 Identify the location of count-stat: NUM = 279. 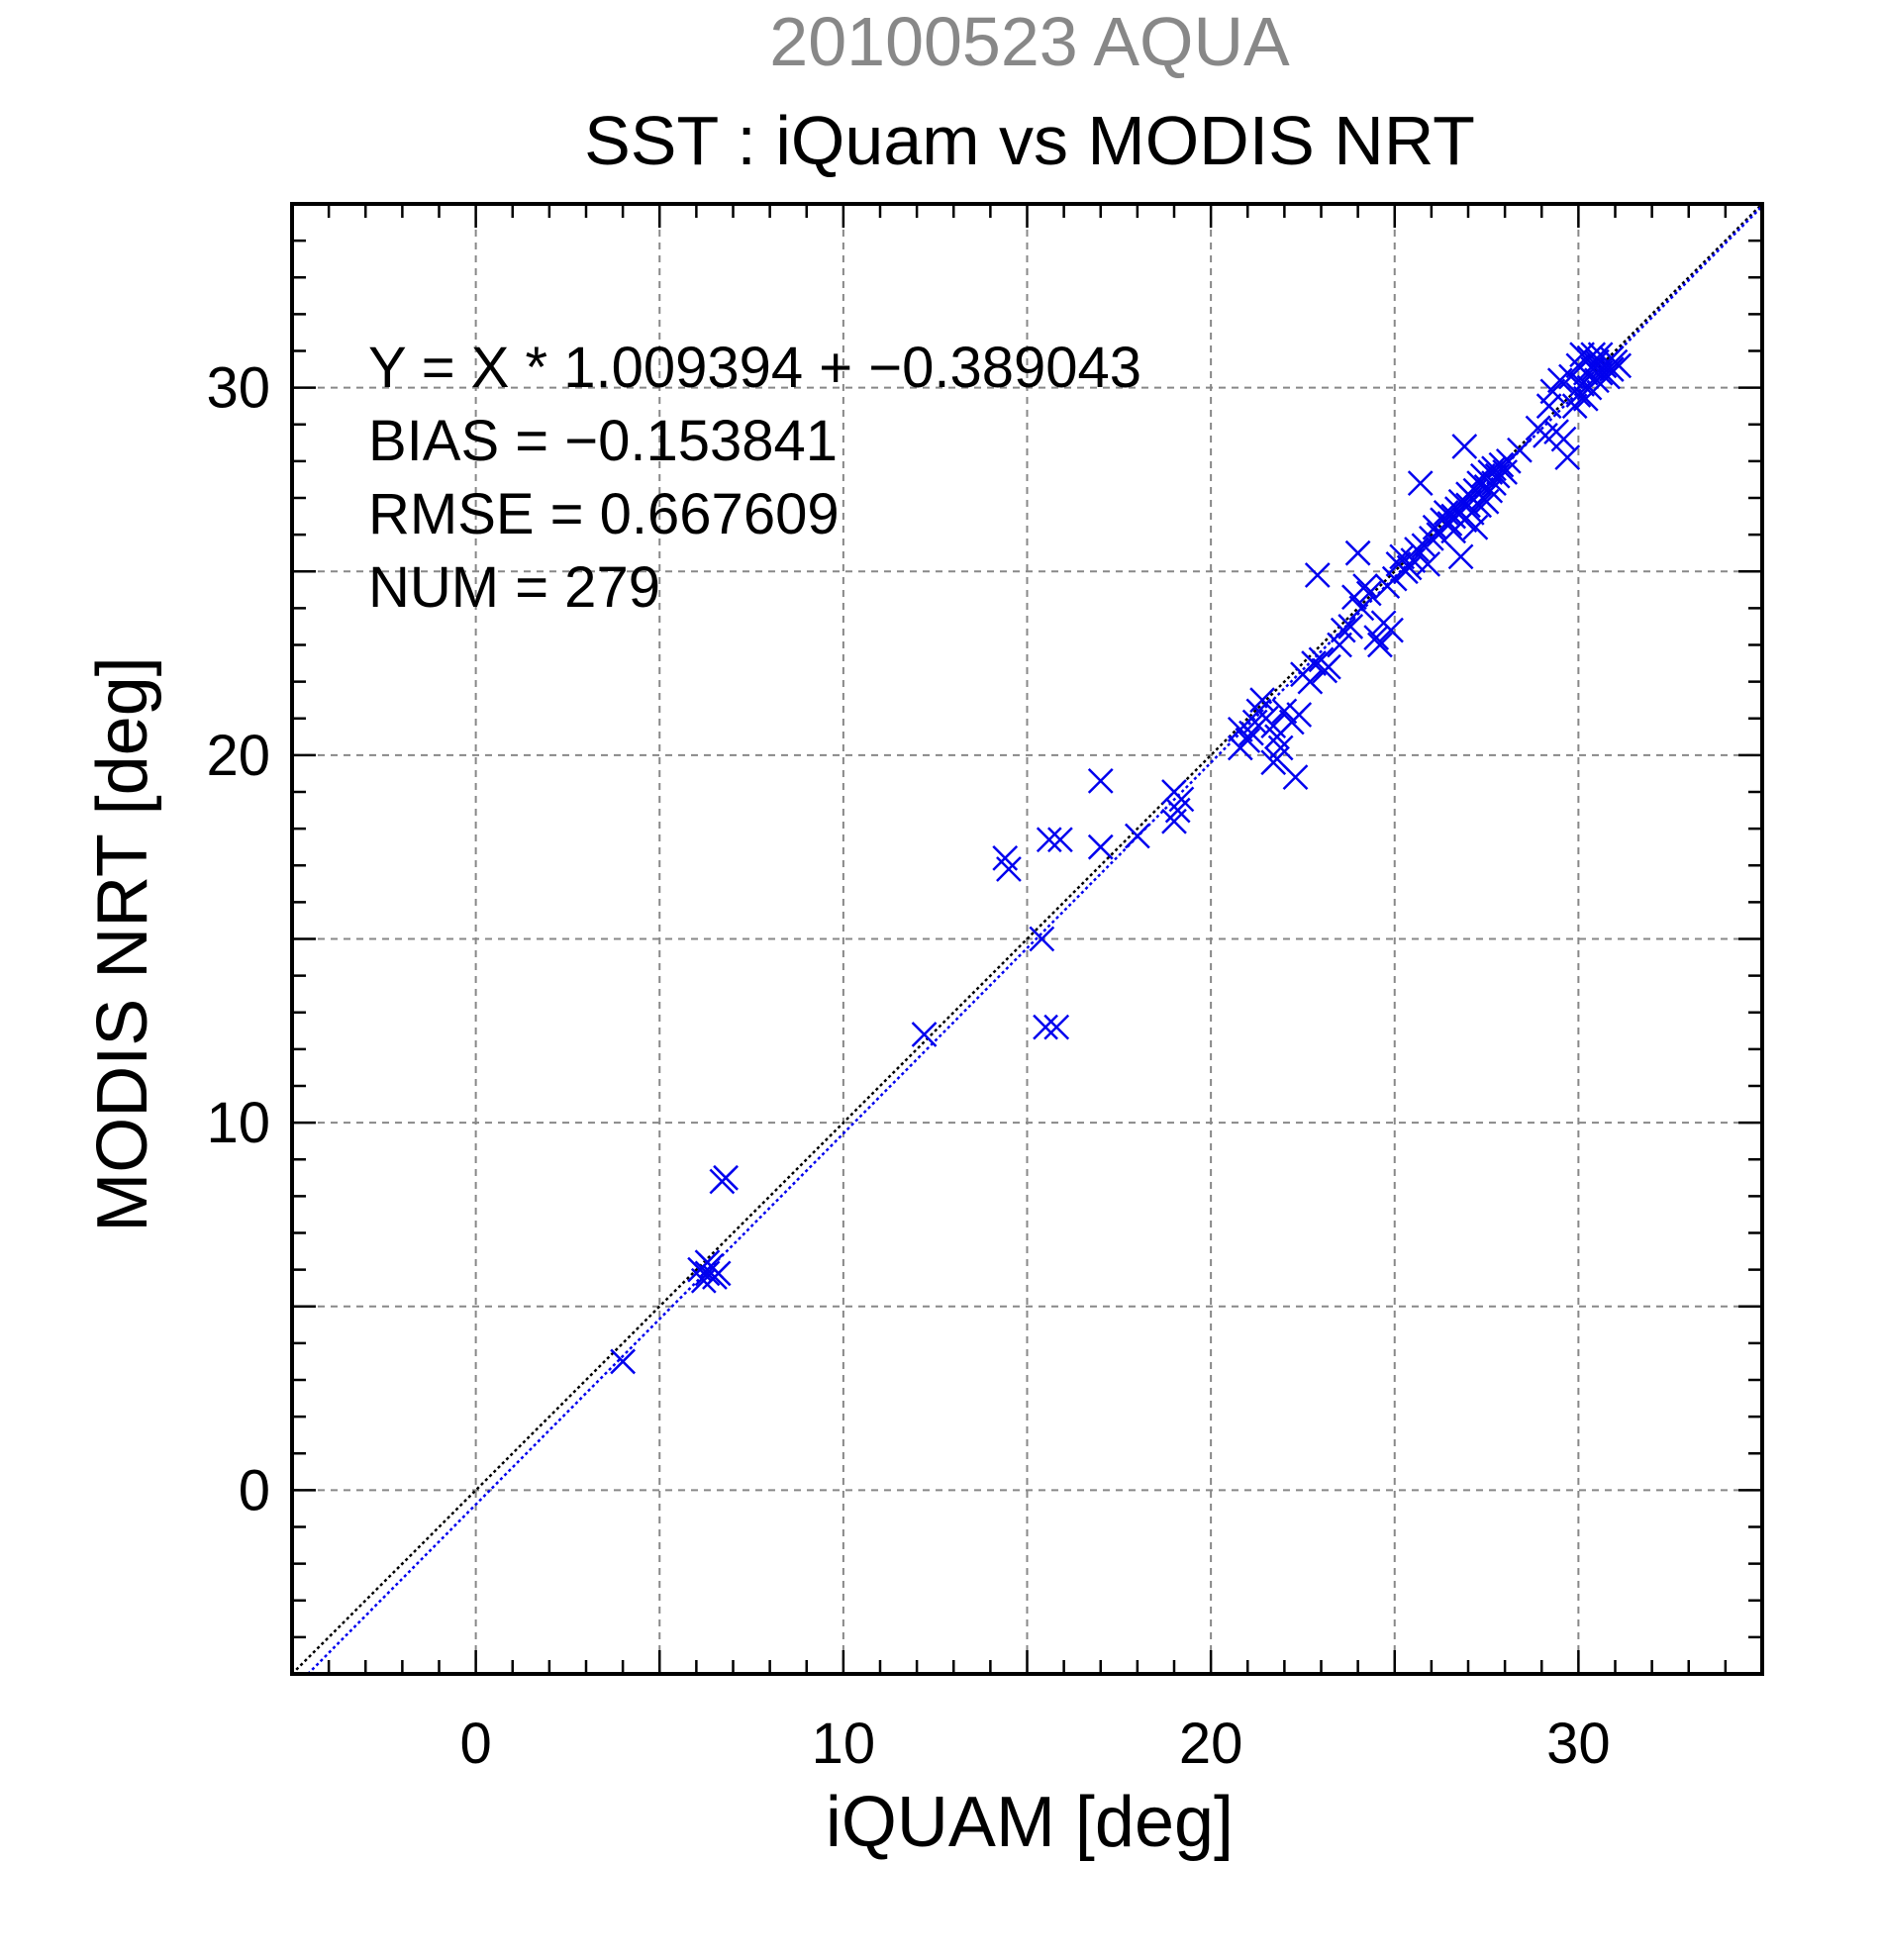
(514, 587).